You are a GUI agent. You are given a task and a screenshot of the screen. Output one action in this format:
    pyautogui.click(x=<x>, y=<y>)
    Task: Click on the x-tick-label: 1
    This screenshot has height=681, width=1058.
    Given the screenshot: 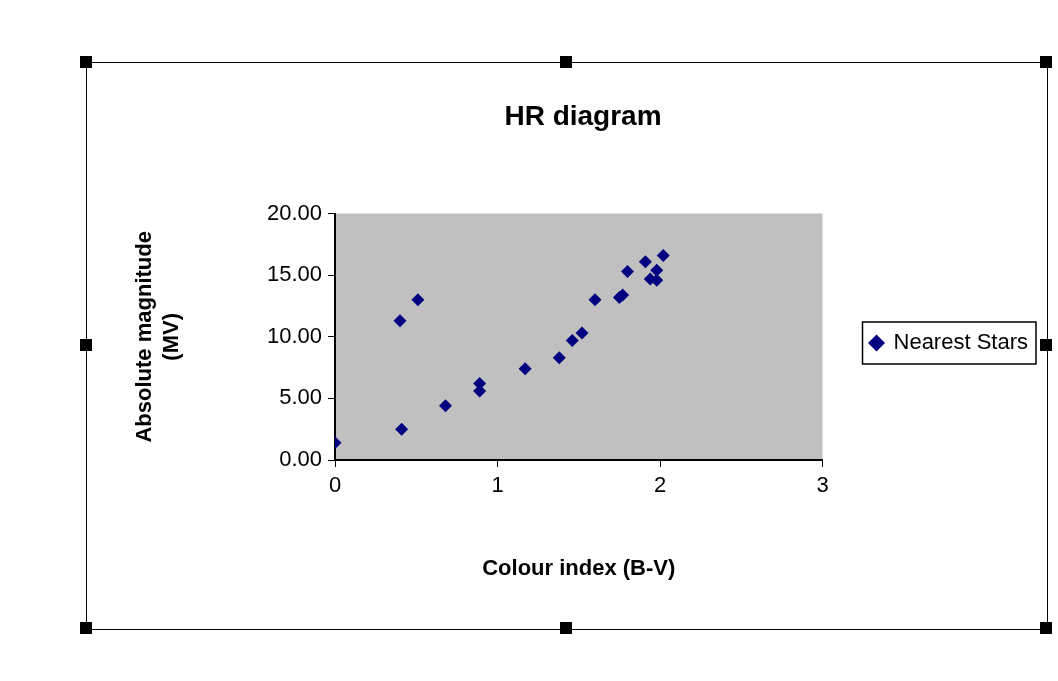 What is the action you would take?
    pyautogui.click(x=497, y=485)
    